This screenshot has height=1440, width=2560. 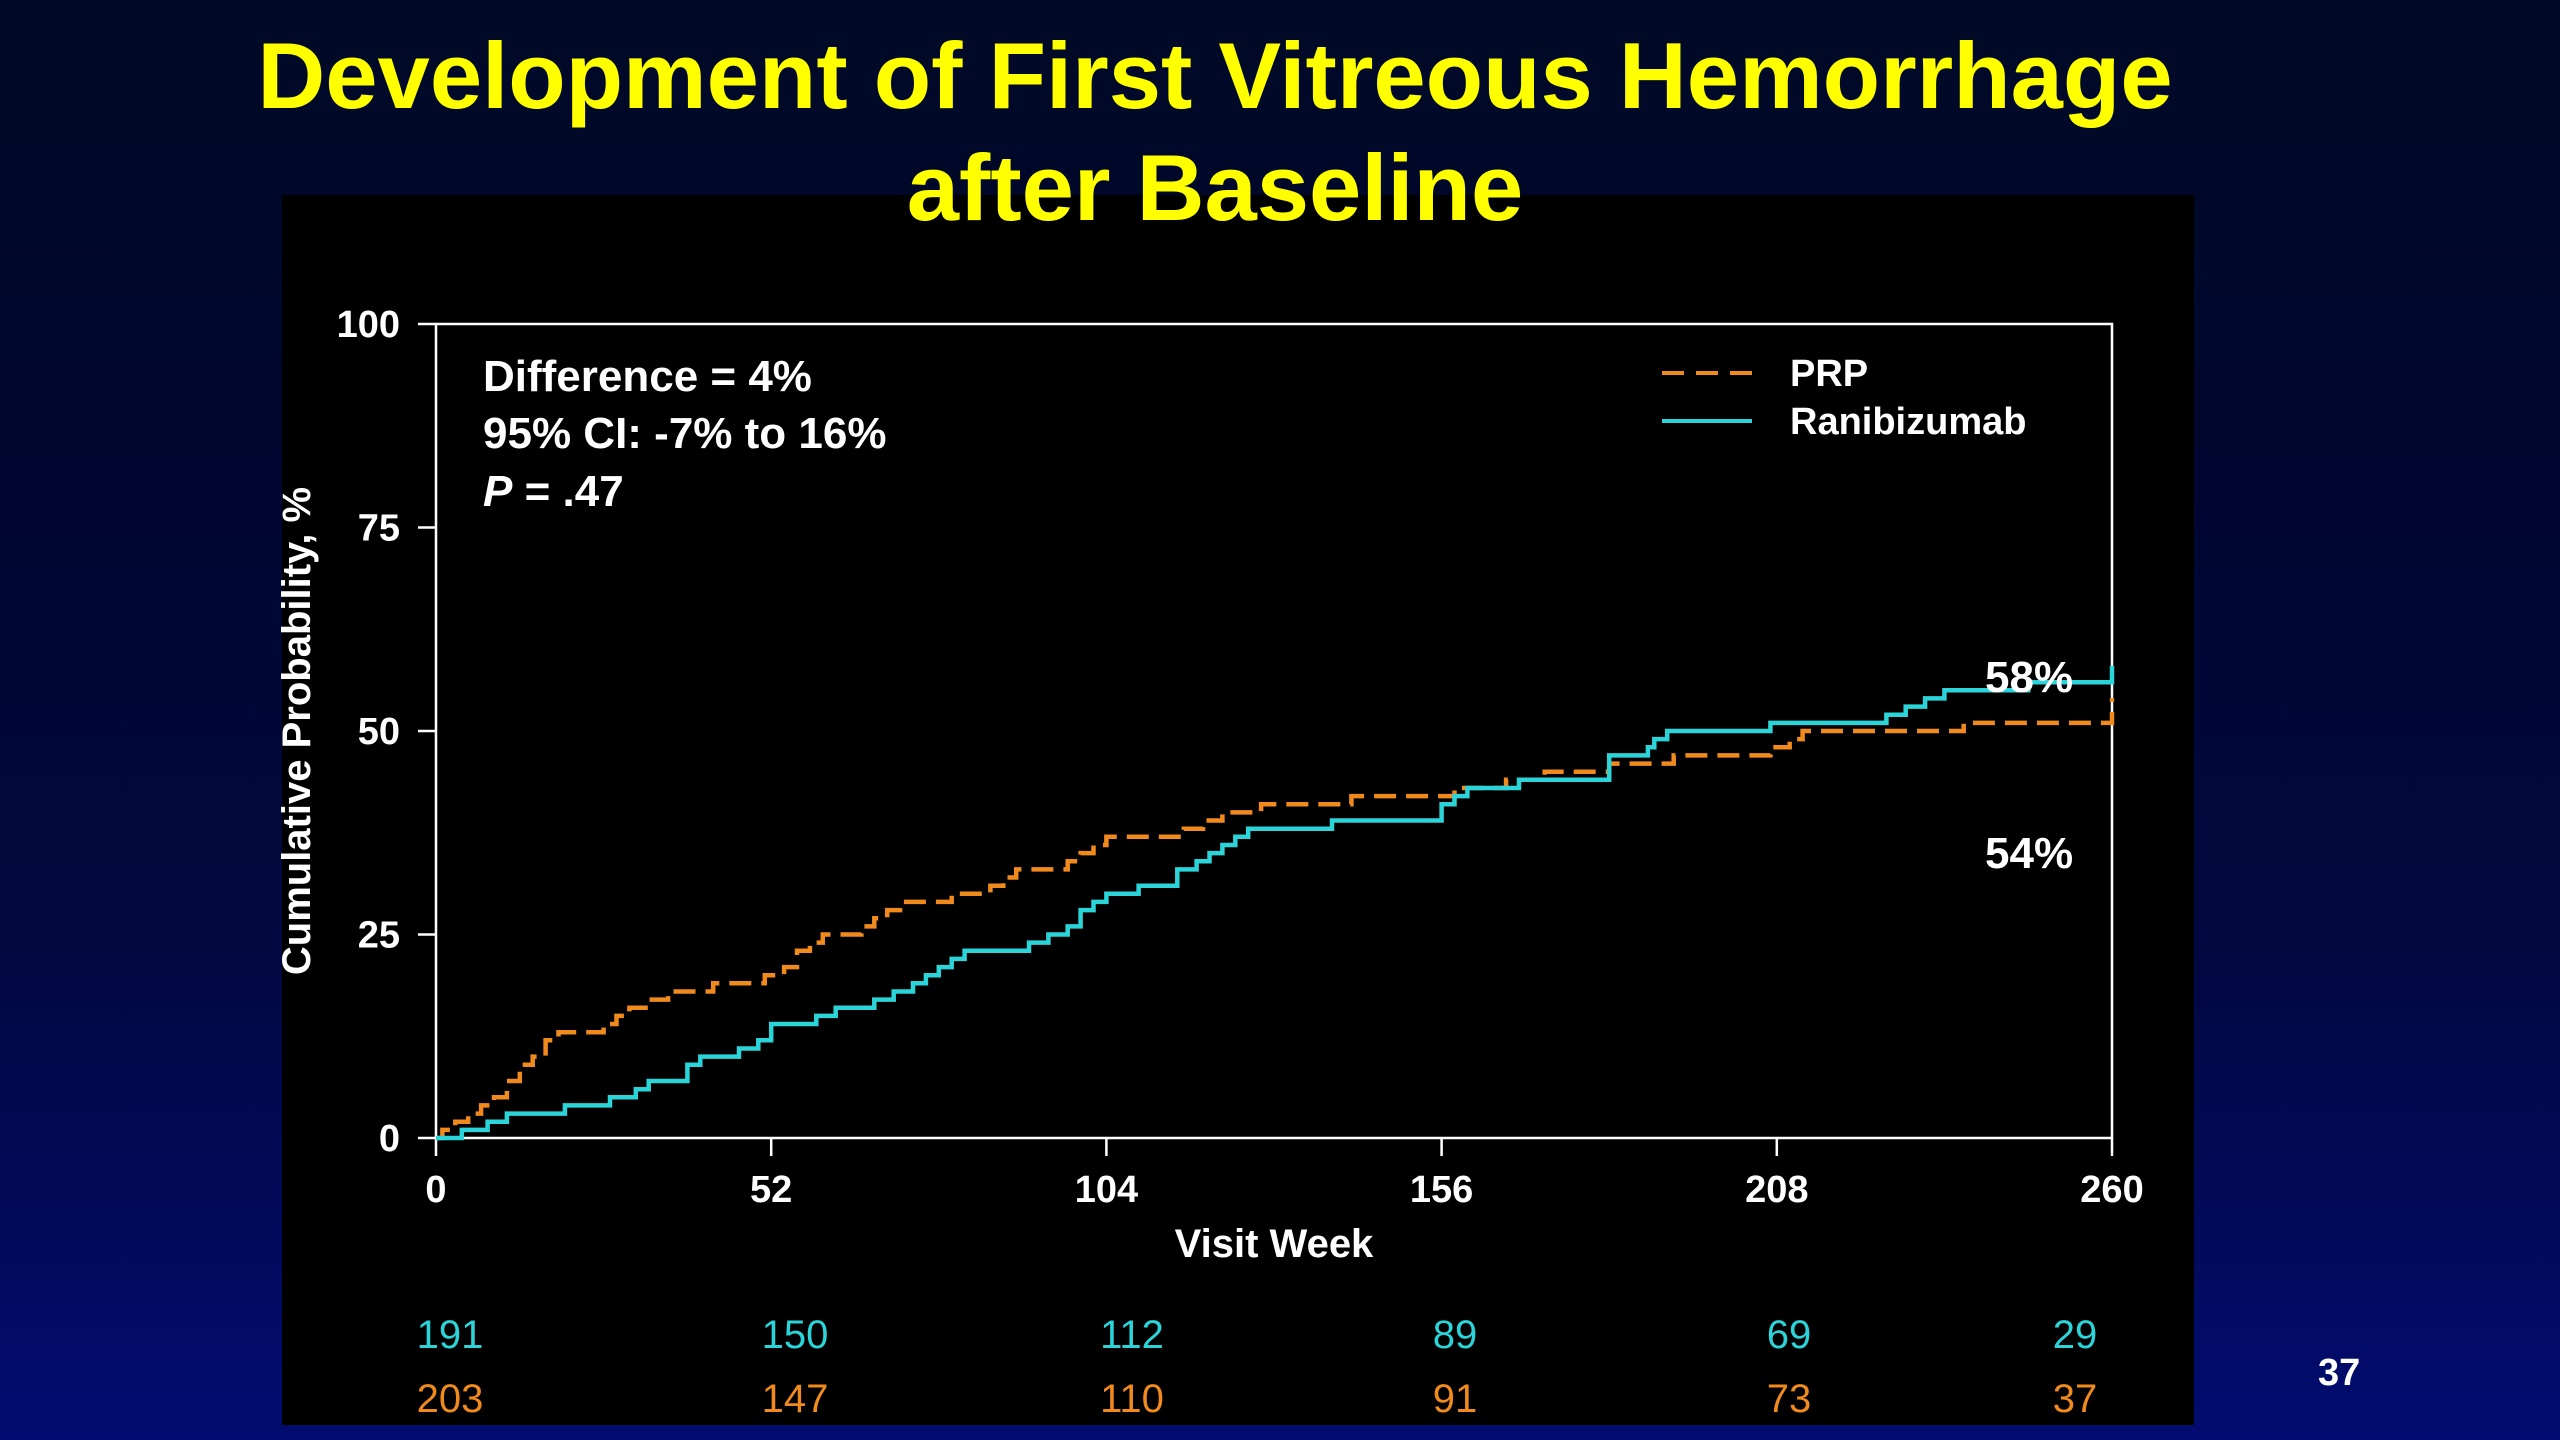 What do you see at coordinates (1274, 1244) in the screenshot?
I see `x-axis-label: Visit Week` at bounding box center [1274, 1244].